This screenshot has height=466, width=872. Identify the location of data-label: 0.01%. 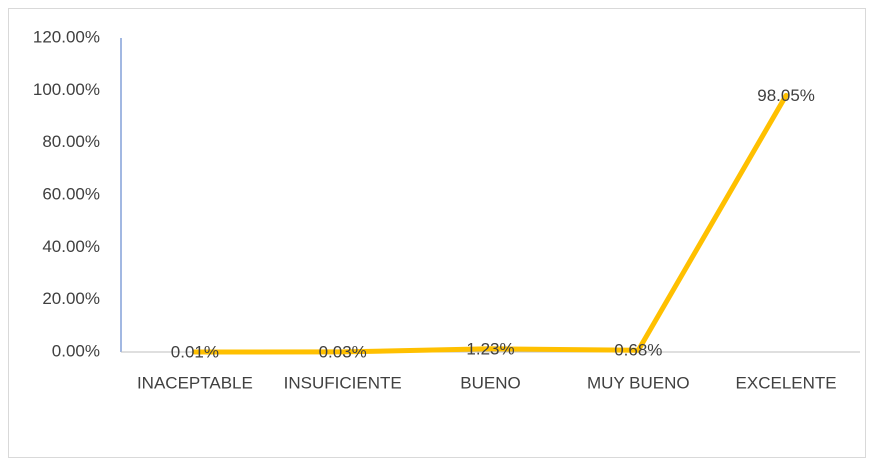
(195, 351).